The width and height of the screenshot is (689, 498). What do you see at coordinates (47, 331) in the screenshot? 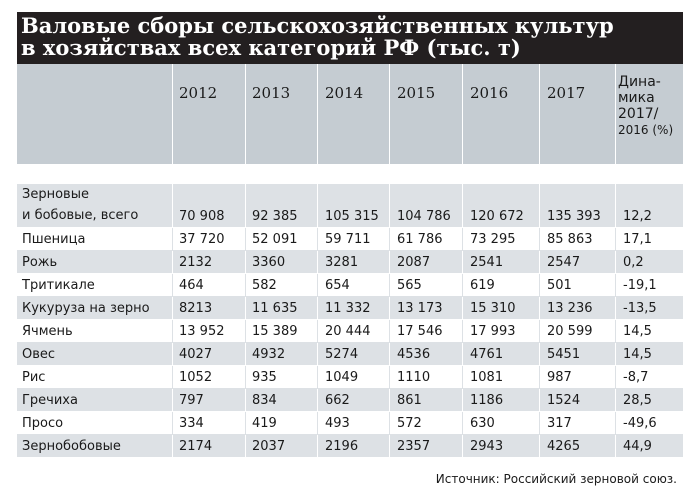
I see `row-label: Ячмень` at bounding box center [47, 331].